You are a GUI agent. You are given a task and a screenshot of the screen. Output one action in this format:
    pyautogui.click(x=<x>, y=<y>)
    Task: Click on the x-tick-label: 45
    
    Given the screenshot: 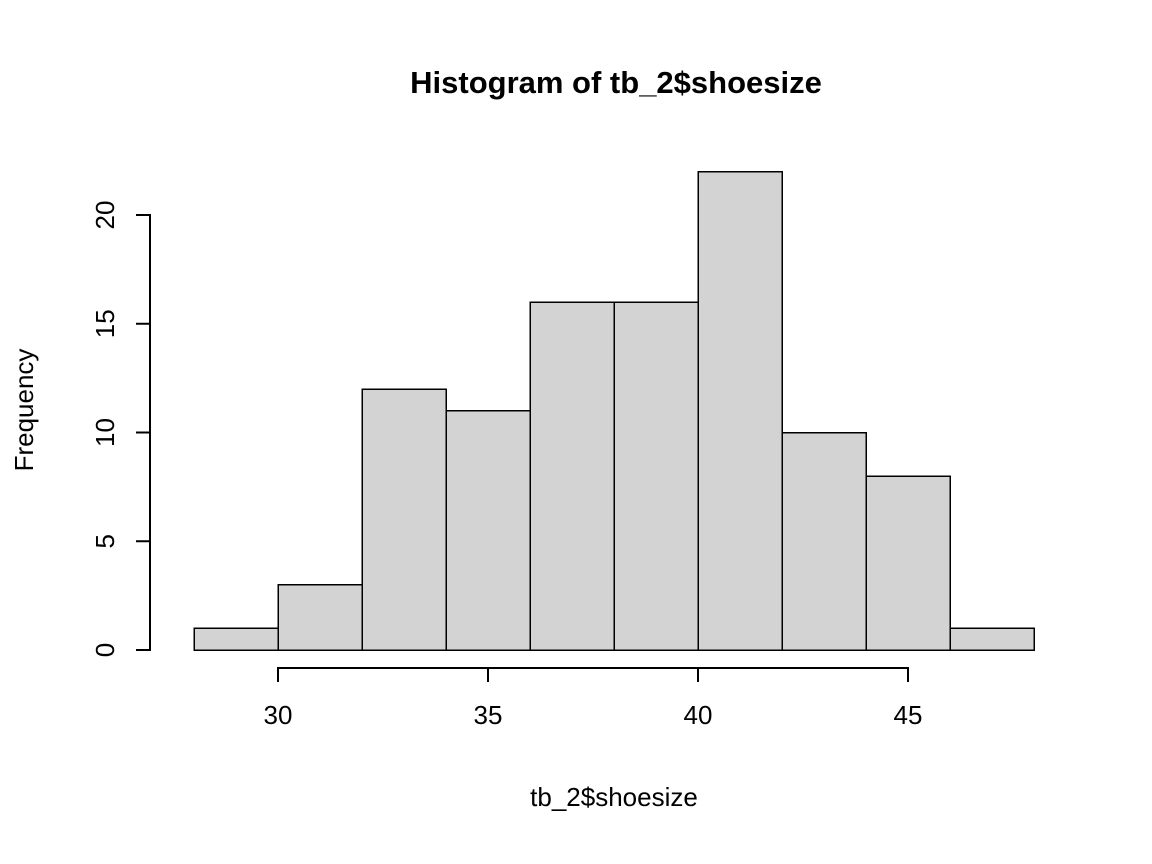 What is the action you would take?
    pyautogui.click(x=908, y=715)
    